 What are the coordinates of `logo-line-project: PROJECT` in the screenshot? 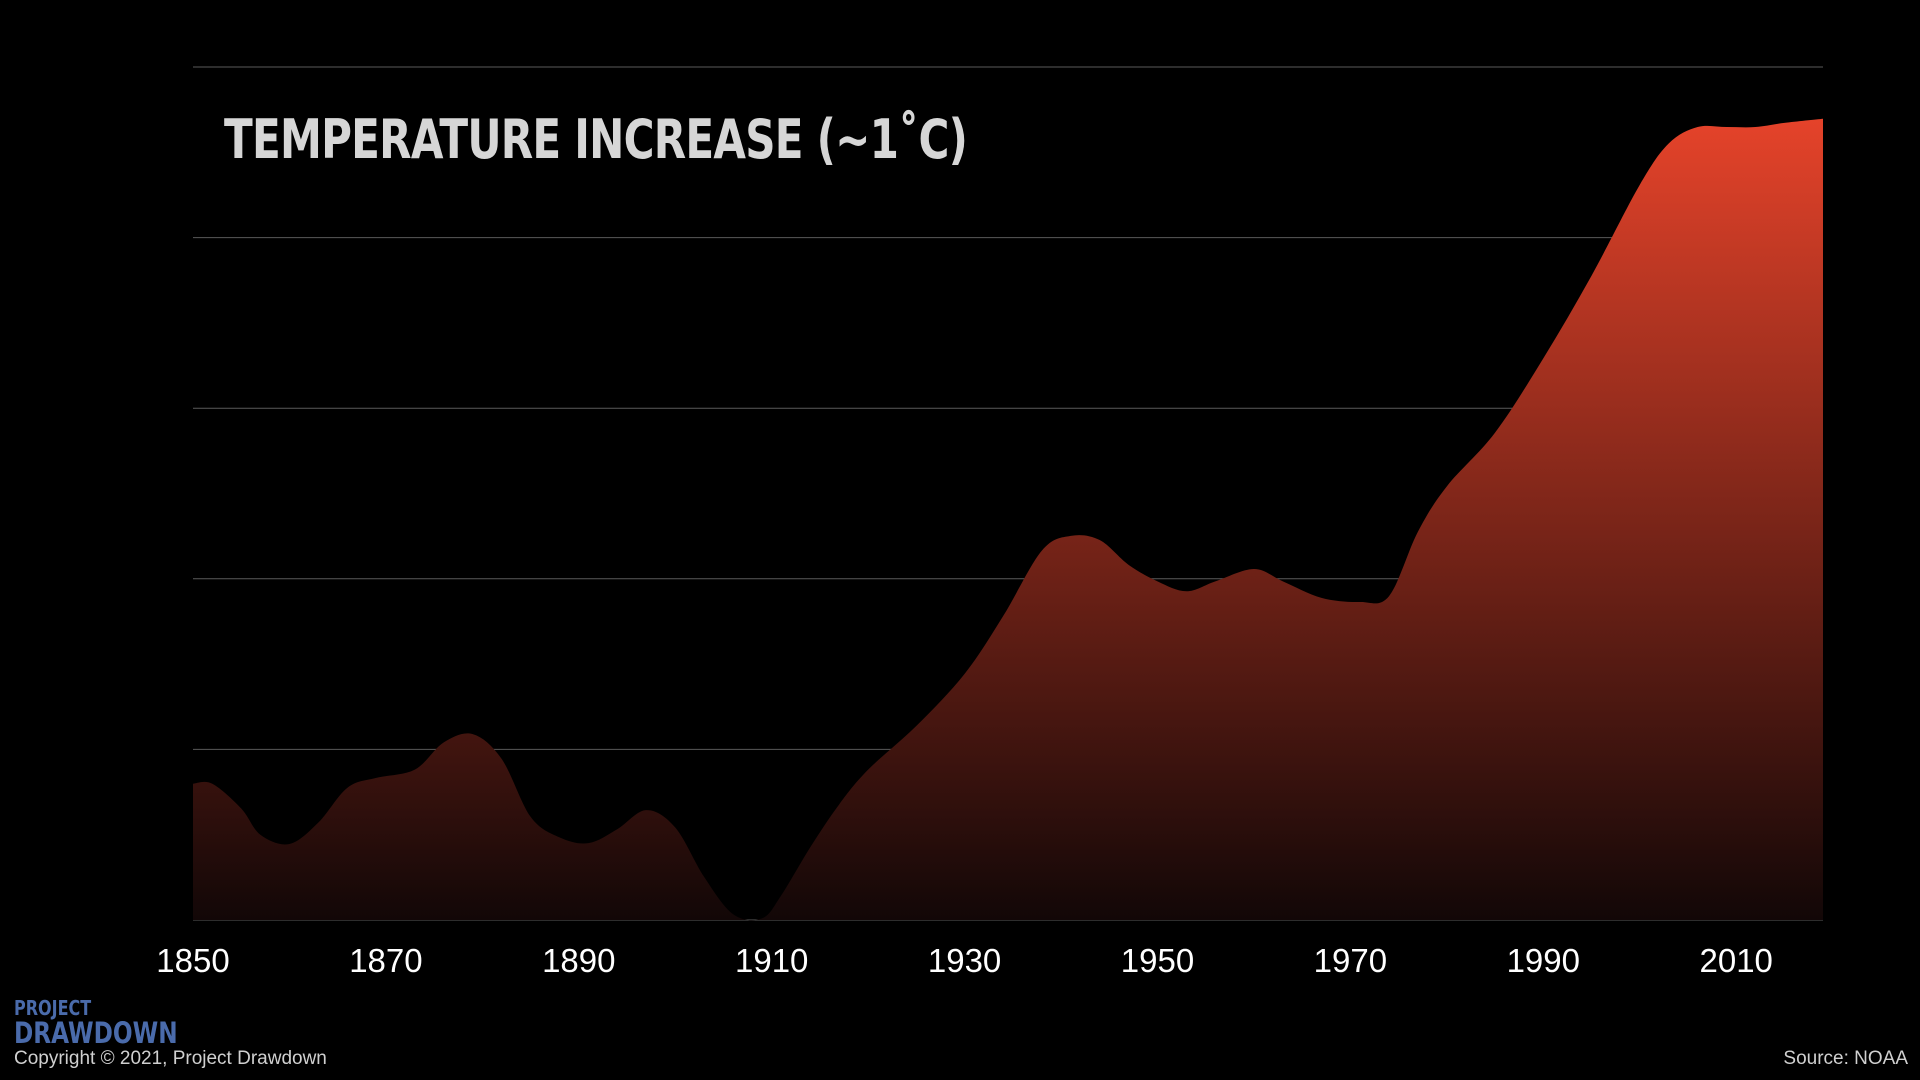 It's located at (53, 1008).